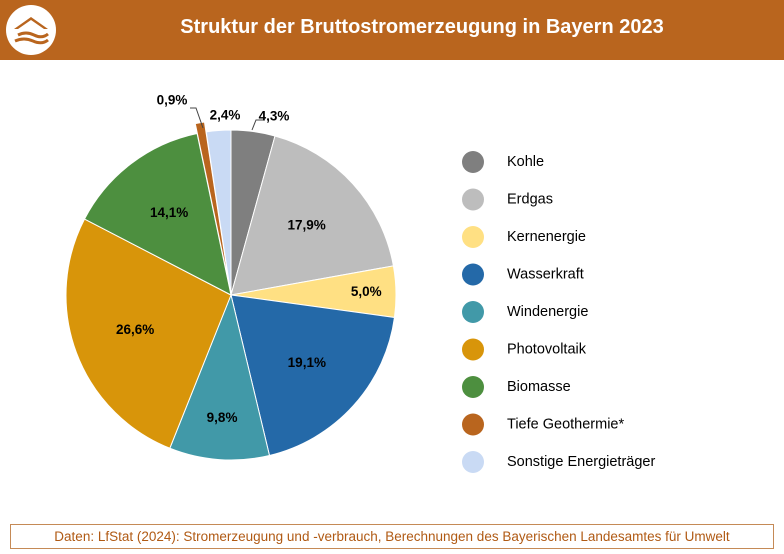 The width and height of the screenshot is (784, 554). Describe the element at coordinates (473, 199) in the screenshot. I see `legend-marker-erdgas` at that location.